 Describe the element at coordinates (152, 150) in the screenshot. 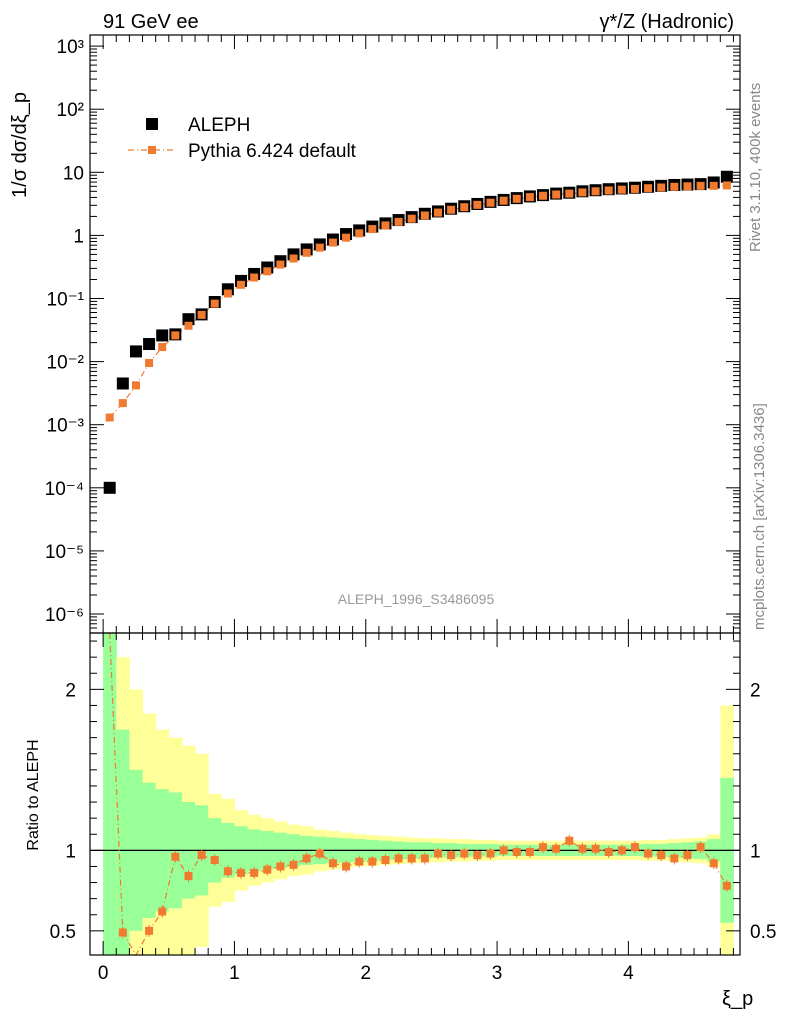

I see `legend-marker-pythia` at that location.